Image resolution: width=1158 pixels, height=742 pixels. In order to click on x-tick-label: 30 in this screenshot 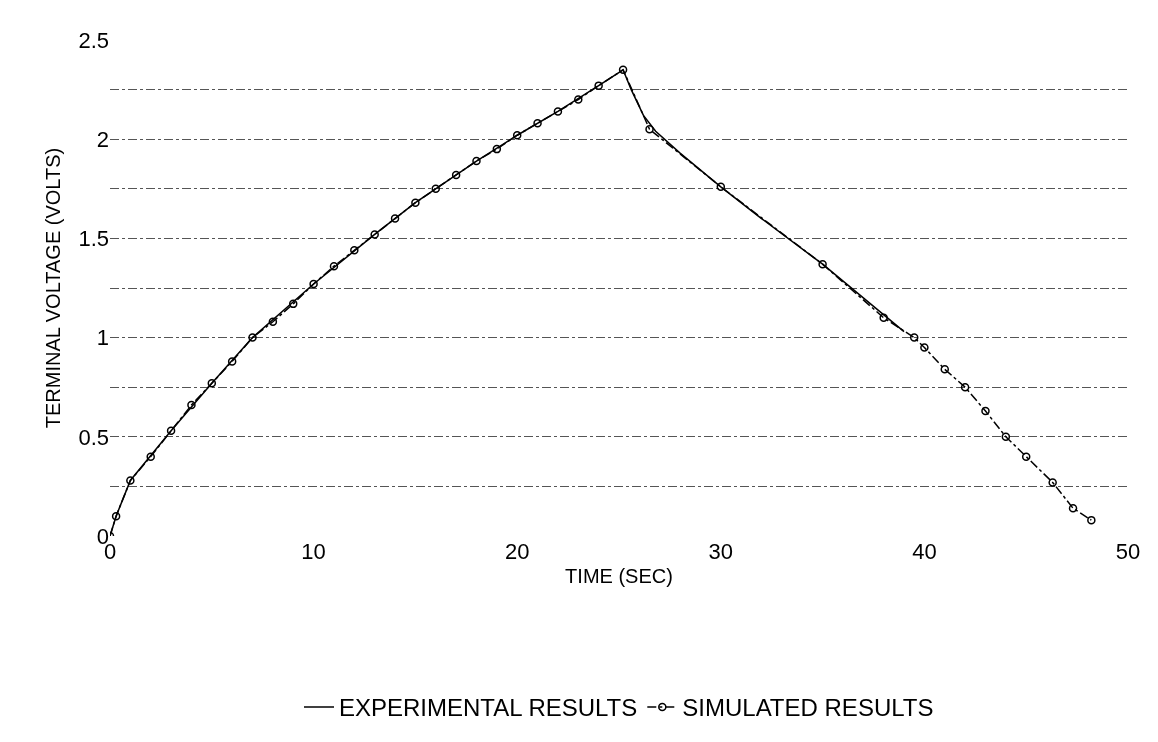, I will do `click(721, 551)`.